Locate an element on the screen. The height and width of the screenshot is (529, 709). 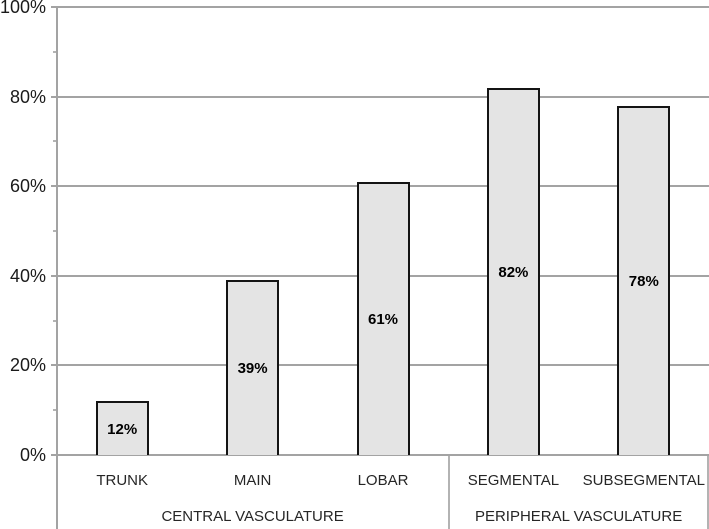
x-axis-line is located at coordinates (380, 455).